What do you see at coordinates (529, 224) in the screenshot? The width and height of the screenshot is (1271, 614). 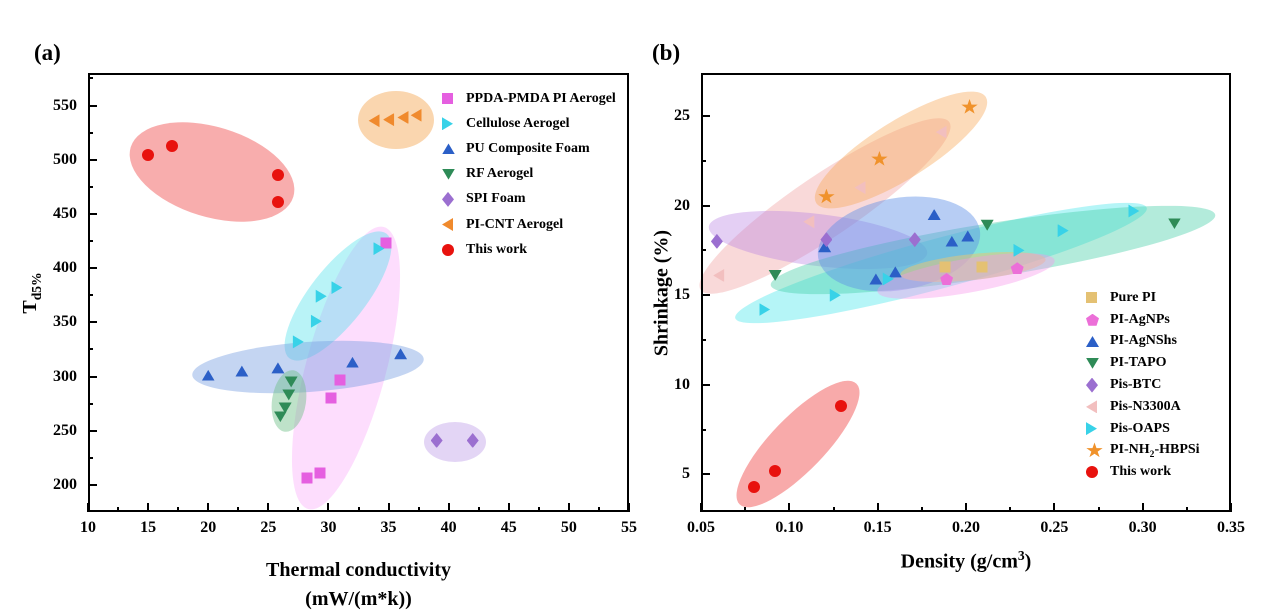 I see `legend-item-pi-cnt-aerogel: PI-CNT Aerogel` at bounding box center [529, 224].